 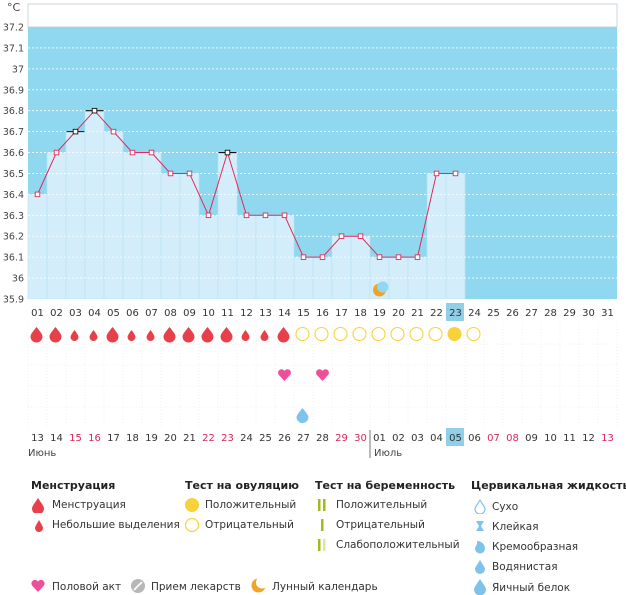 What do you see at coordinates (189, 313) in the screenshot?
I see `day-label: 09` at bounding box center [189, 313].